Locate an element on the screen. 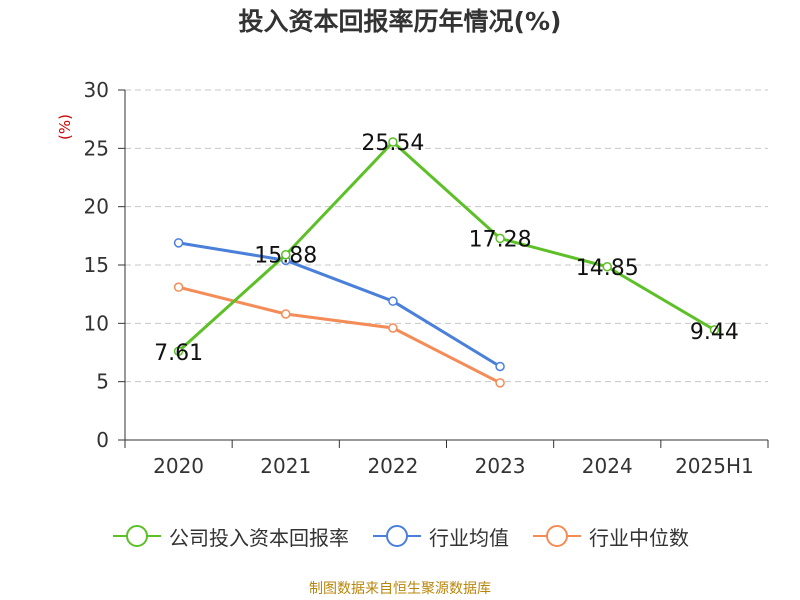 The height and width of the screenshot is (600, 800). data-label: 9.44 is located at coordinates (714, 332).